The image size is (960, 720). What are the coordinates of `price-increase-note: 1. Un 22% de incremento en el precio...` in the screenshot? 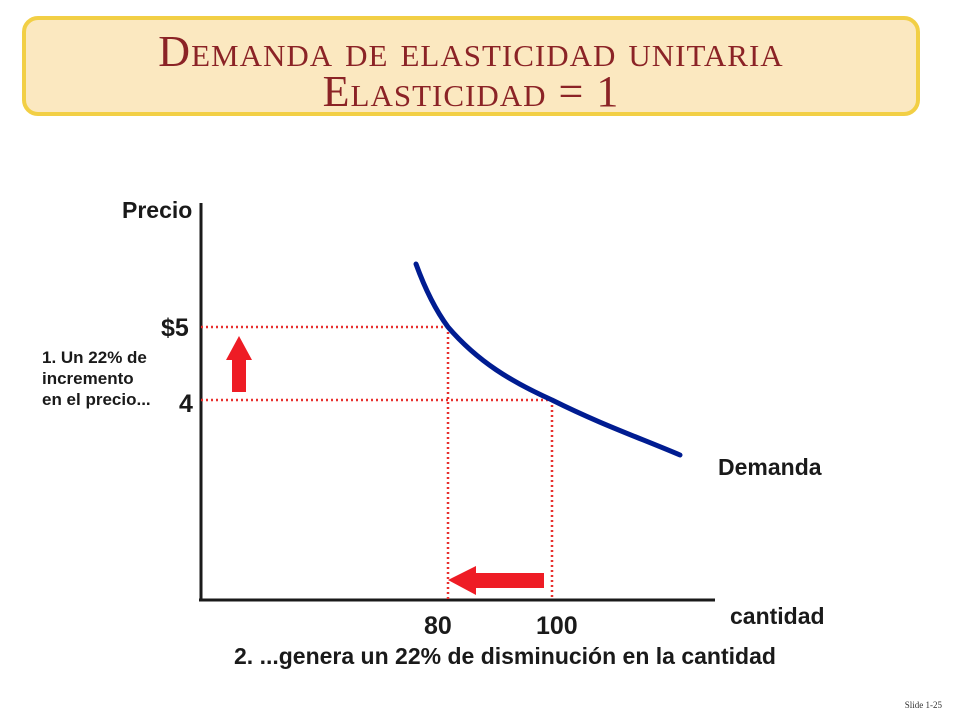 It's located at (96, 378).